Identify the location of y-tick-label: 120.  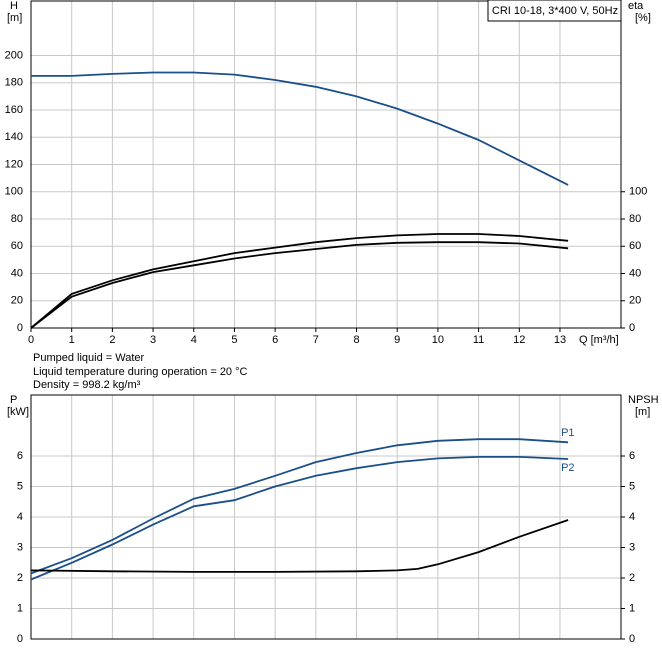
(14, 164).